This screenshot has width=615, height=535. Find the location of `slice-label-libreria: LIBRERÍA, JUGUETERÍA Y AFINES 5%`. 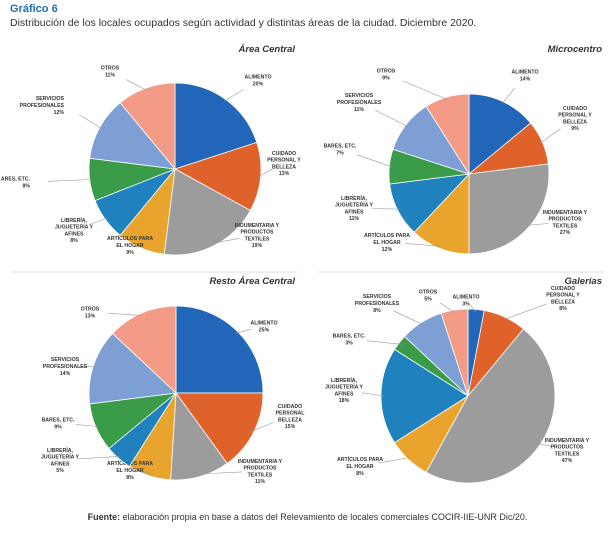

slice-label-libreria: LIBRERÍA, JUGUETERÍA Y AFINES 5% is located at coordinates (60, 460).